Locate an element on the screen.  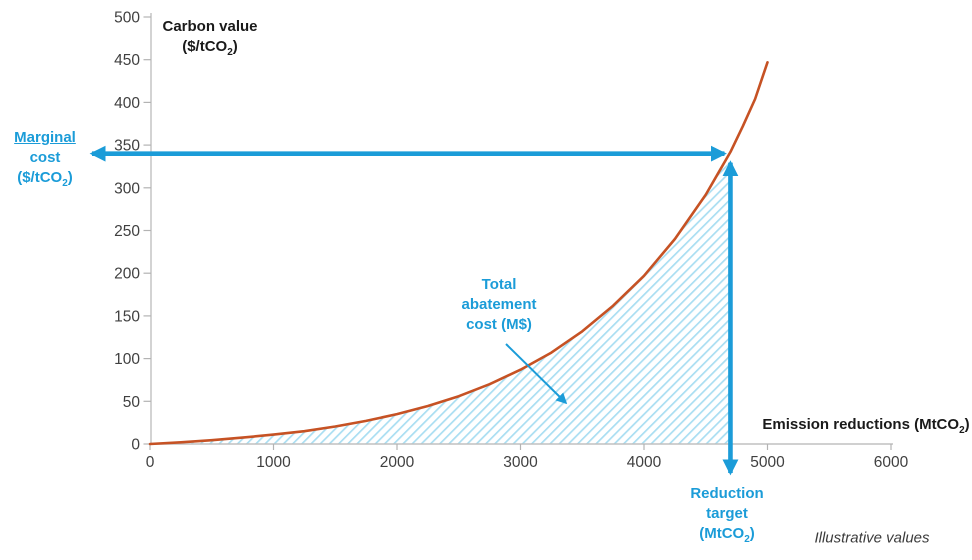
reduction-target-unit-post: ) is located at coordinates (752, 533).